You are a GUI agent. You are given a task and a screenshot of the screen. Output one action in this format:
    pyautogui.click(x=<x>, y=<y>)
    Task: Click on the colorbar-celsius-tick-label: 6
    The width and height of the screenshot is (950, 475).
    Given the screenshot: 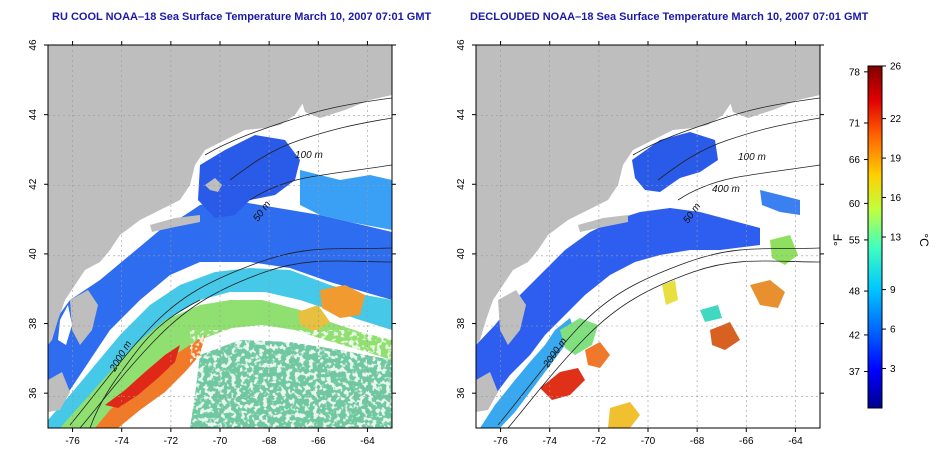 What is the action you would take?
    pyautogui.click(x=893, y=330)
    